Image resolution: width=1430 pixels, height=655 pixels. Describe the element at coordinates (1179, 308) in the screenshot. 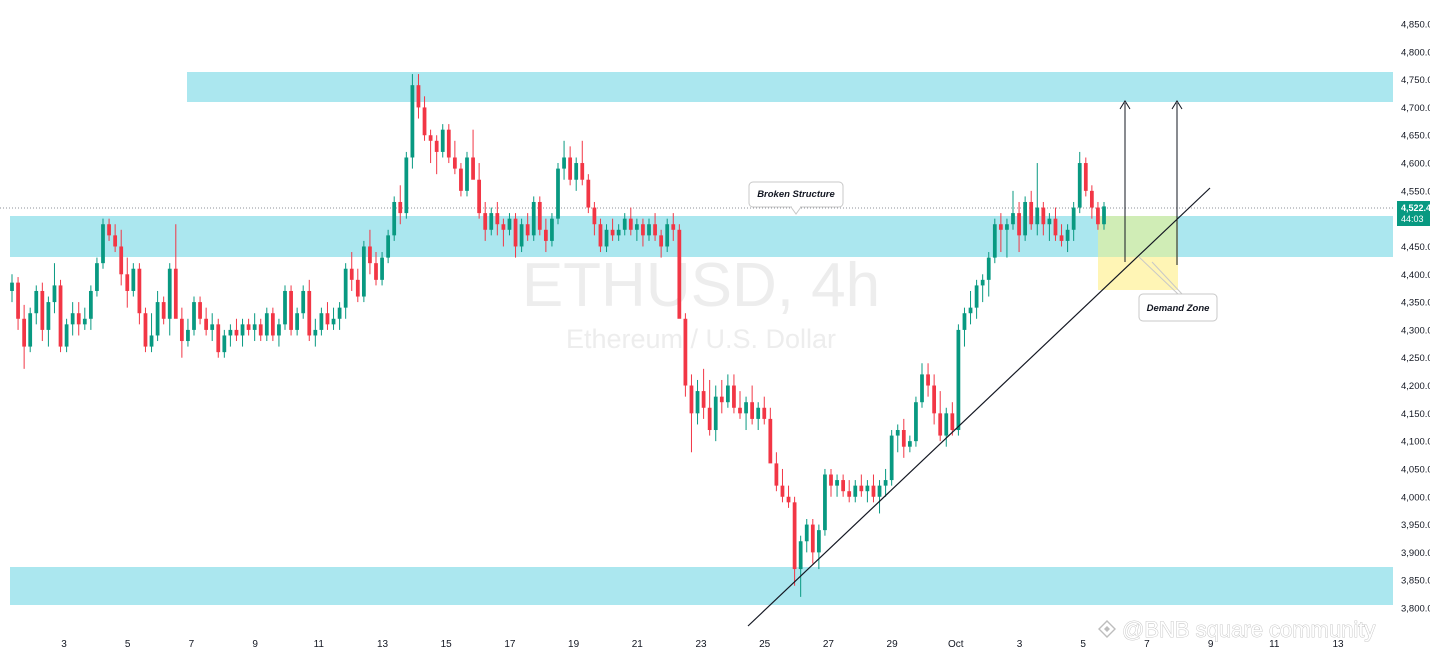

I see `demand-zone-label: Demand Zone` at that location.